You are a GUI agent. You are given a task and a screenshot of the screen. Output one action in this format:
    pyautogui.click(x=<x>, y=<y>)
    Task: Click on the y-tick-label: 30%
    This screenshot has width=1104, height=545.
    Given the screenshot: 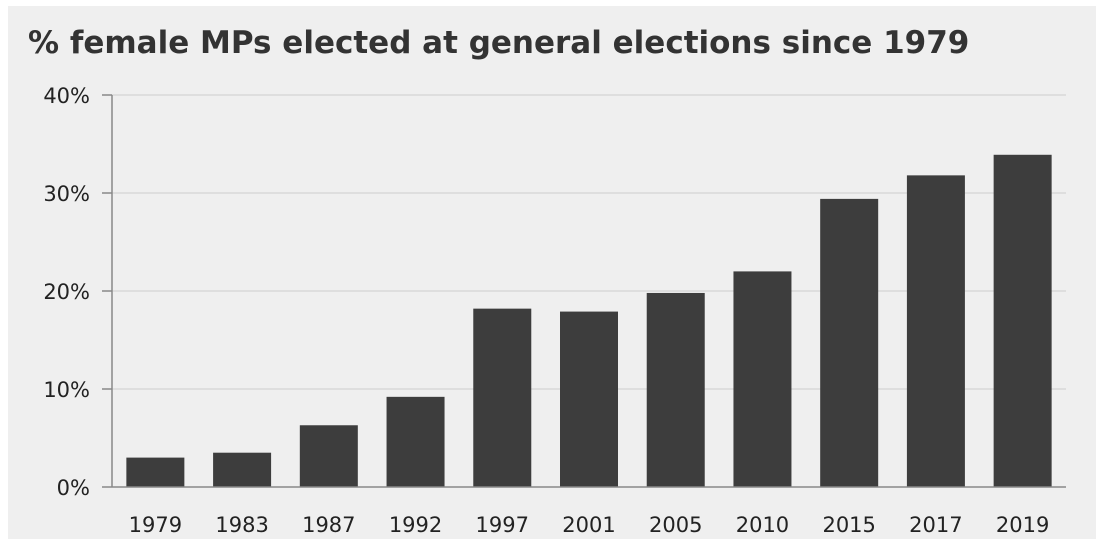 What is the action you would take?
    pyautogui.click(x=66, y=194)
    